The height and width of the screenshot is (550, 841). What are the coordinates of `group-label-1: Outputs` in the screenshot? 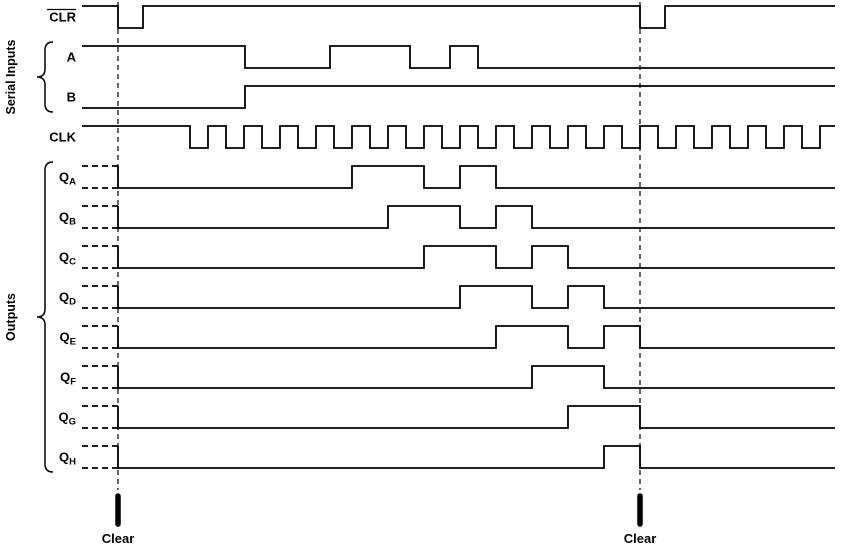 It's located at (11, 317).